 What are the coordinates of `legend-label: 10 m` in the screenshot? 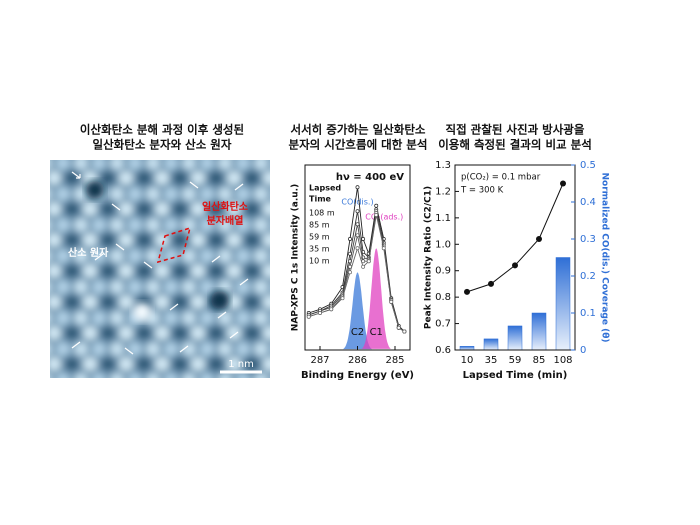 It's located at (319, 261).